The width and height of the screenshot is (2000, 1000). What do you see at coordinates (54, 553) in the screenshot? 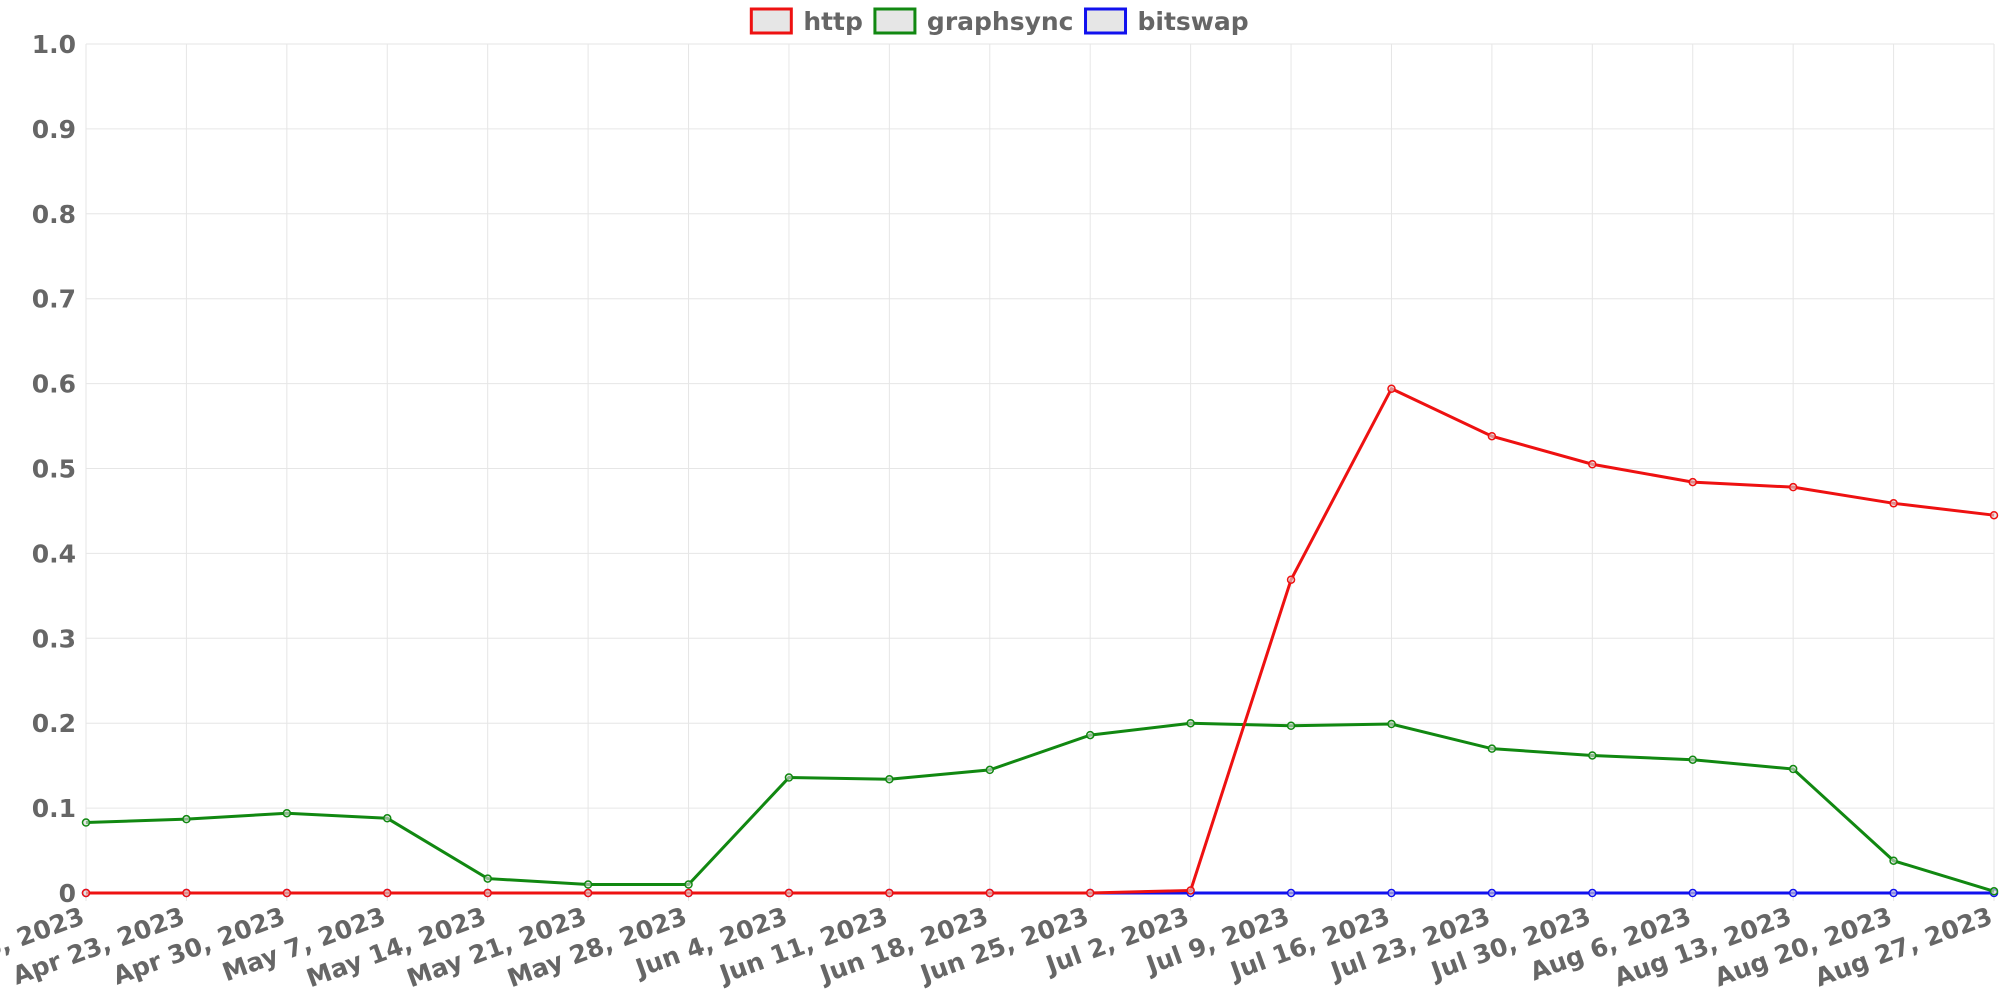
I see `y-tick-label: 0.4` at bounding box center [54, 553].